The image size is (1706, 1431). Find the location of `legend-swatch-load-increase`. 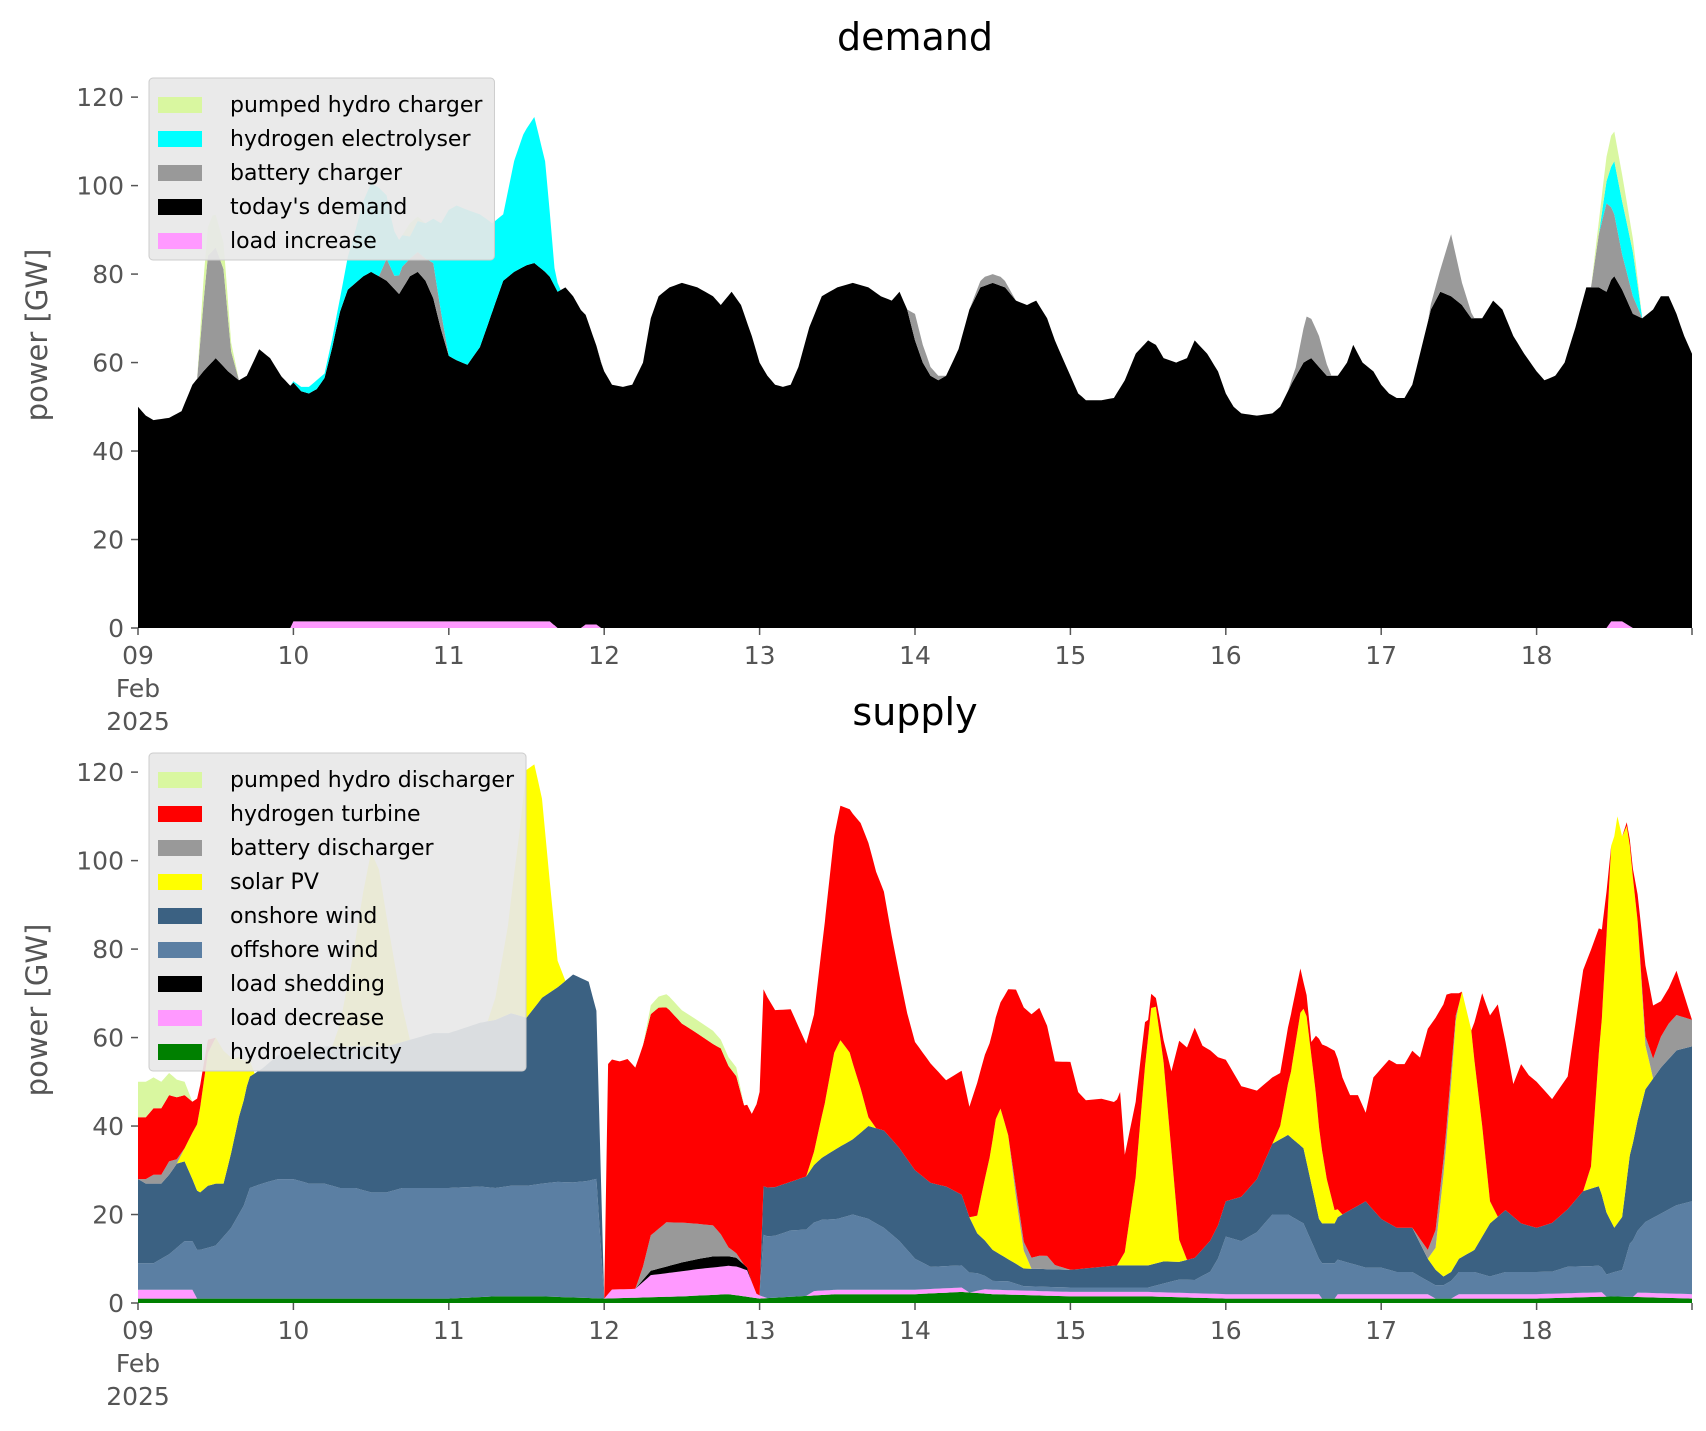

legend-swatch-load-increase is located at coordinates (180, 241).